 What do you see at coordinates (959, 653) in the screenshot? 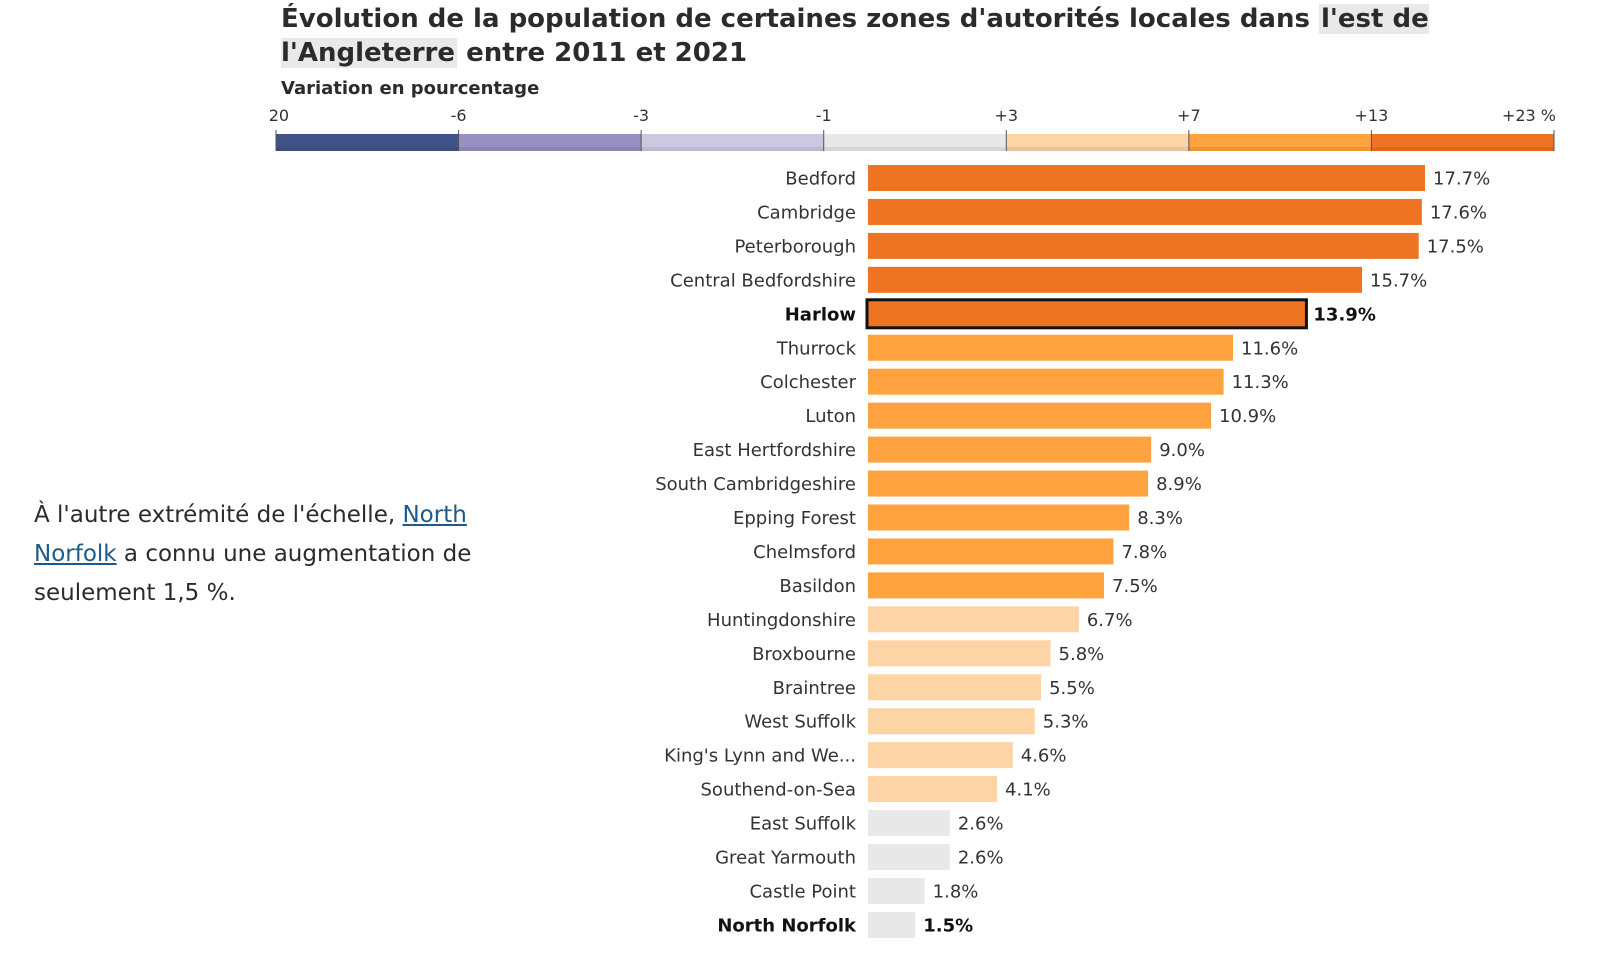
I see `bar-broxbourne` at bounding box center [959, 653].